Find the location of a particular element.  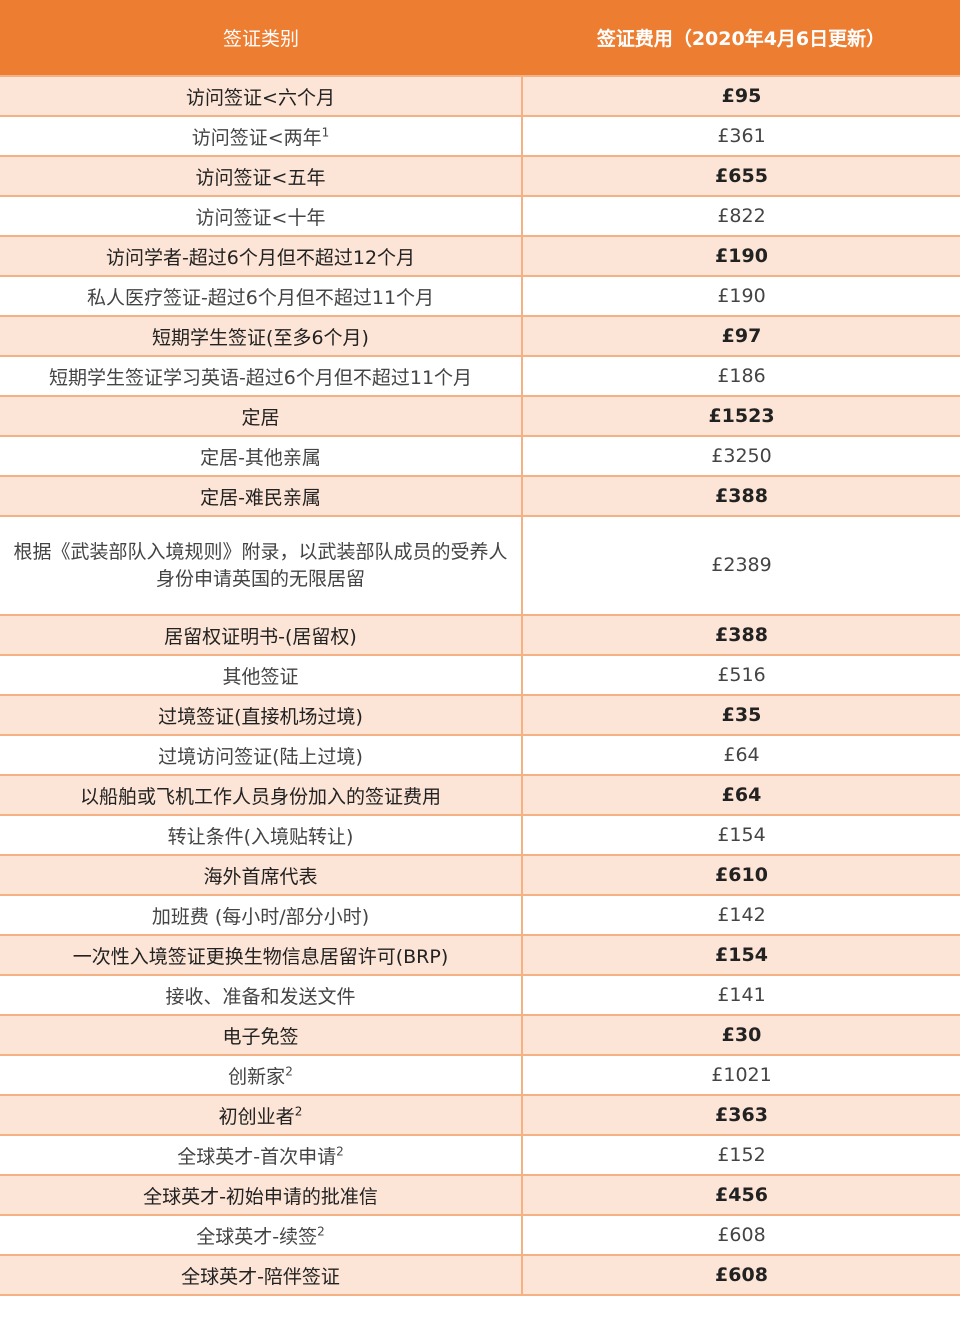

table-row: 过境签证(直接机场过境) £35 is located at coordinates (480, 715).